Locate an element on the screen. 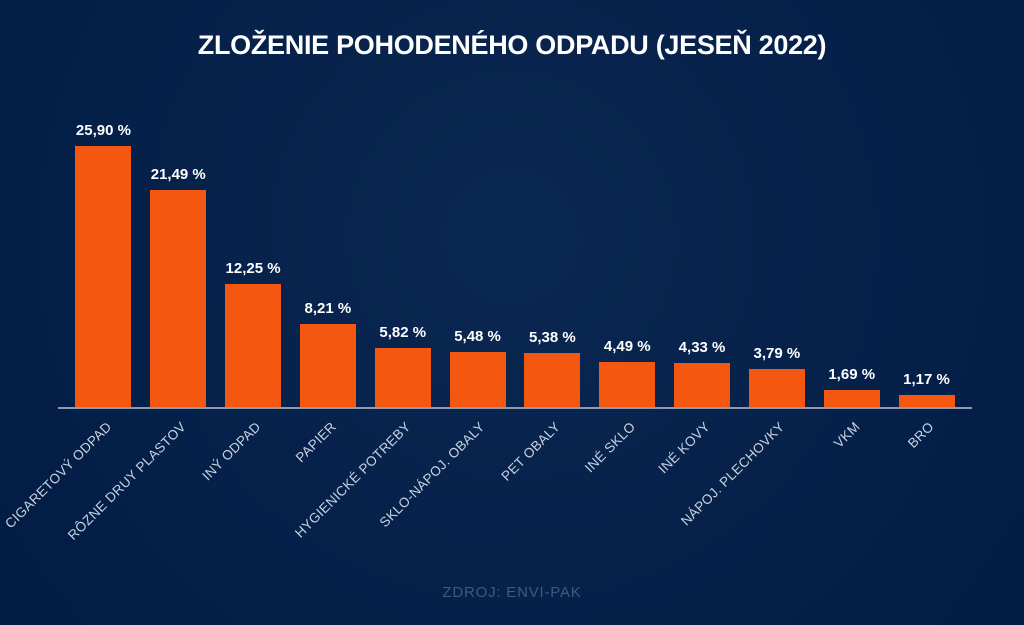 The width and height of the screenshot is (1024, 625). category-label: PET OBALY is located at coordinates (530, 451).